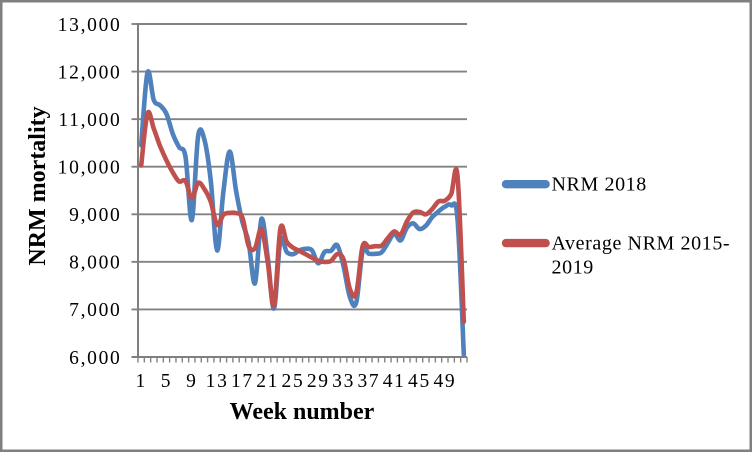  Describe the element at coordinates (95, 263) in the screenshot. I see `svg-text: 8,000` at that location.